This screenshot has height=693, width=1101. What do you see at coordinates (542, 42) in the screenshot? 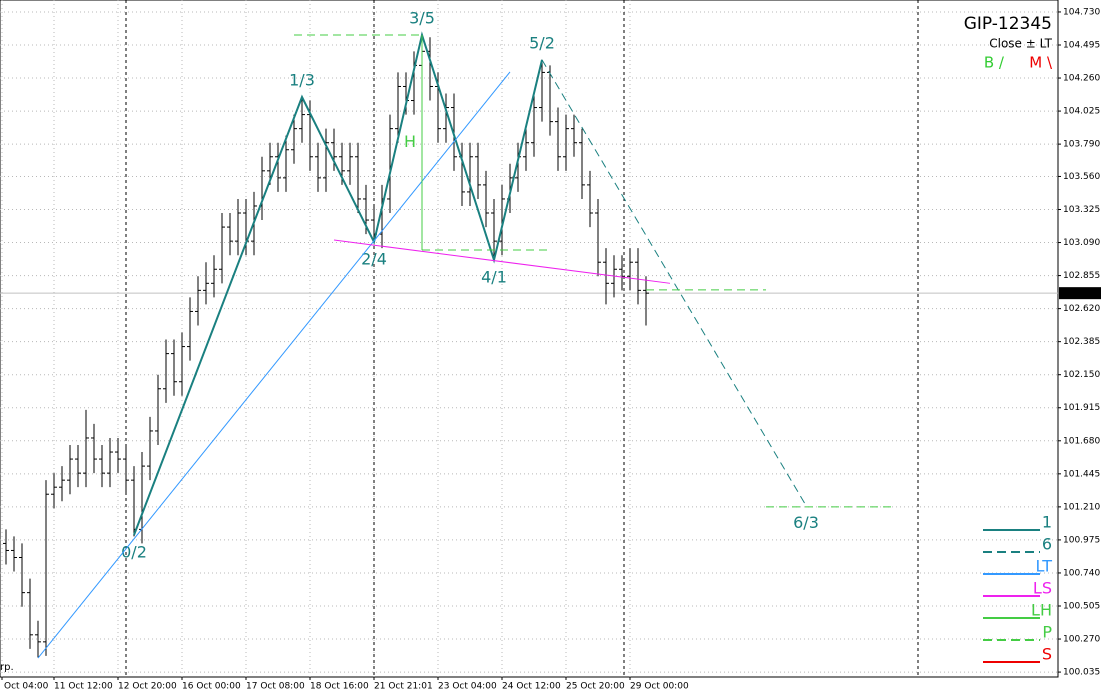
I see `pattern-point-label: 5/2` at bounding box center [542, 42].